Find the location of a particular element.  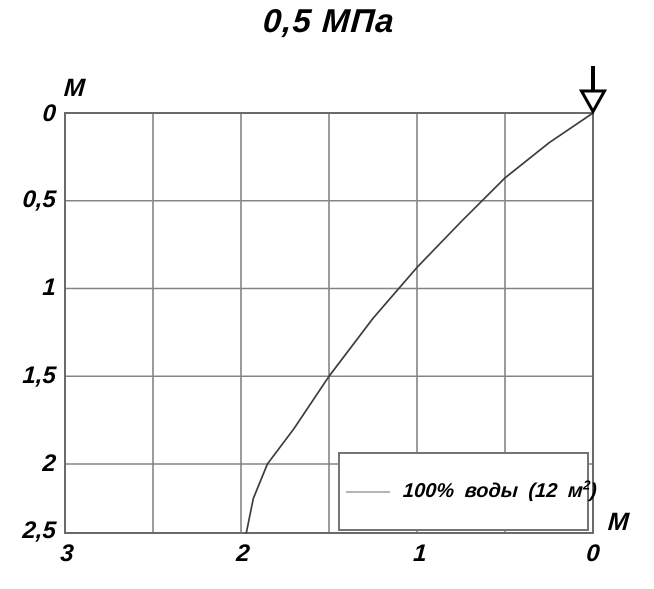

legend-box: 100% воды (12 м2) is located at coordinates (467, 491).